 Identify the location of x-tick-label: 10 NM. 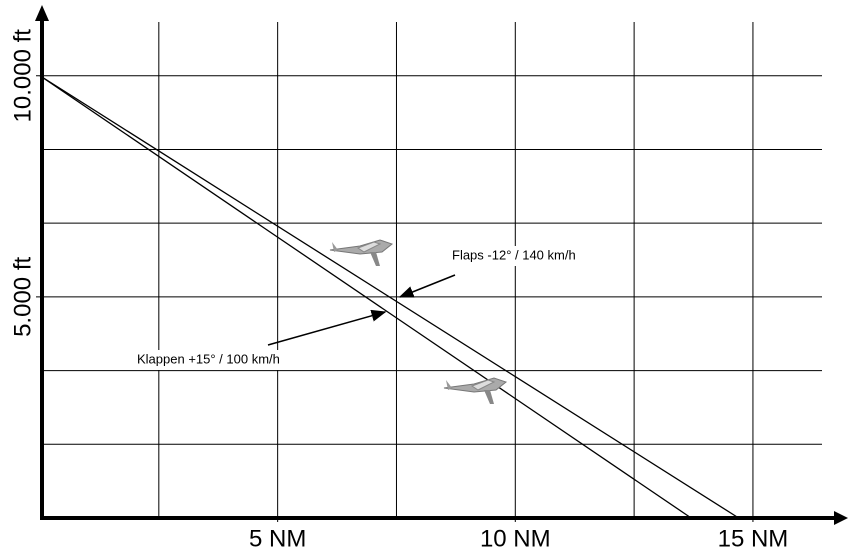
(515, 538).